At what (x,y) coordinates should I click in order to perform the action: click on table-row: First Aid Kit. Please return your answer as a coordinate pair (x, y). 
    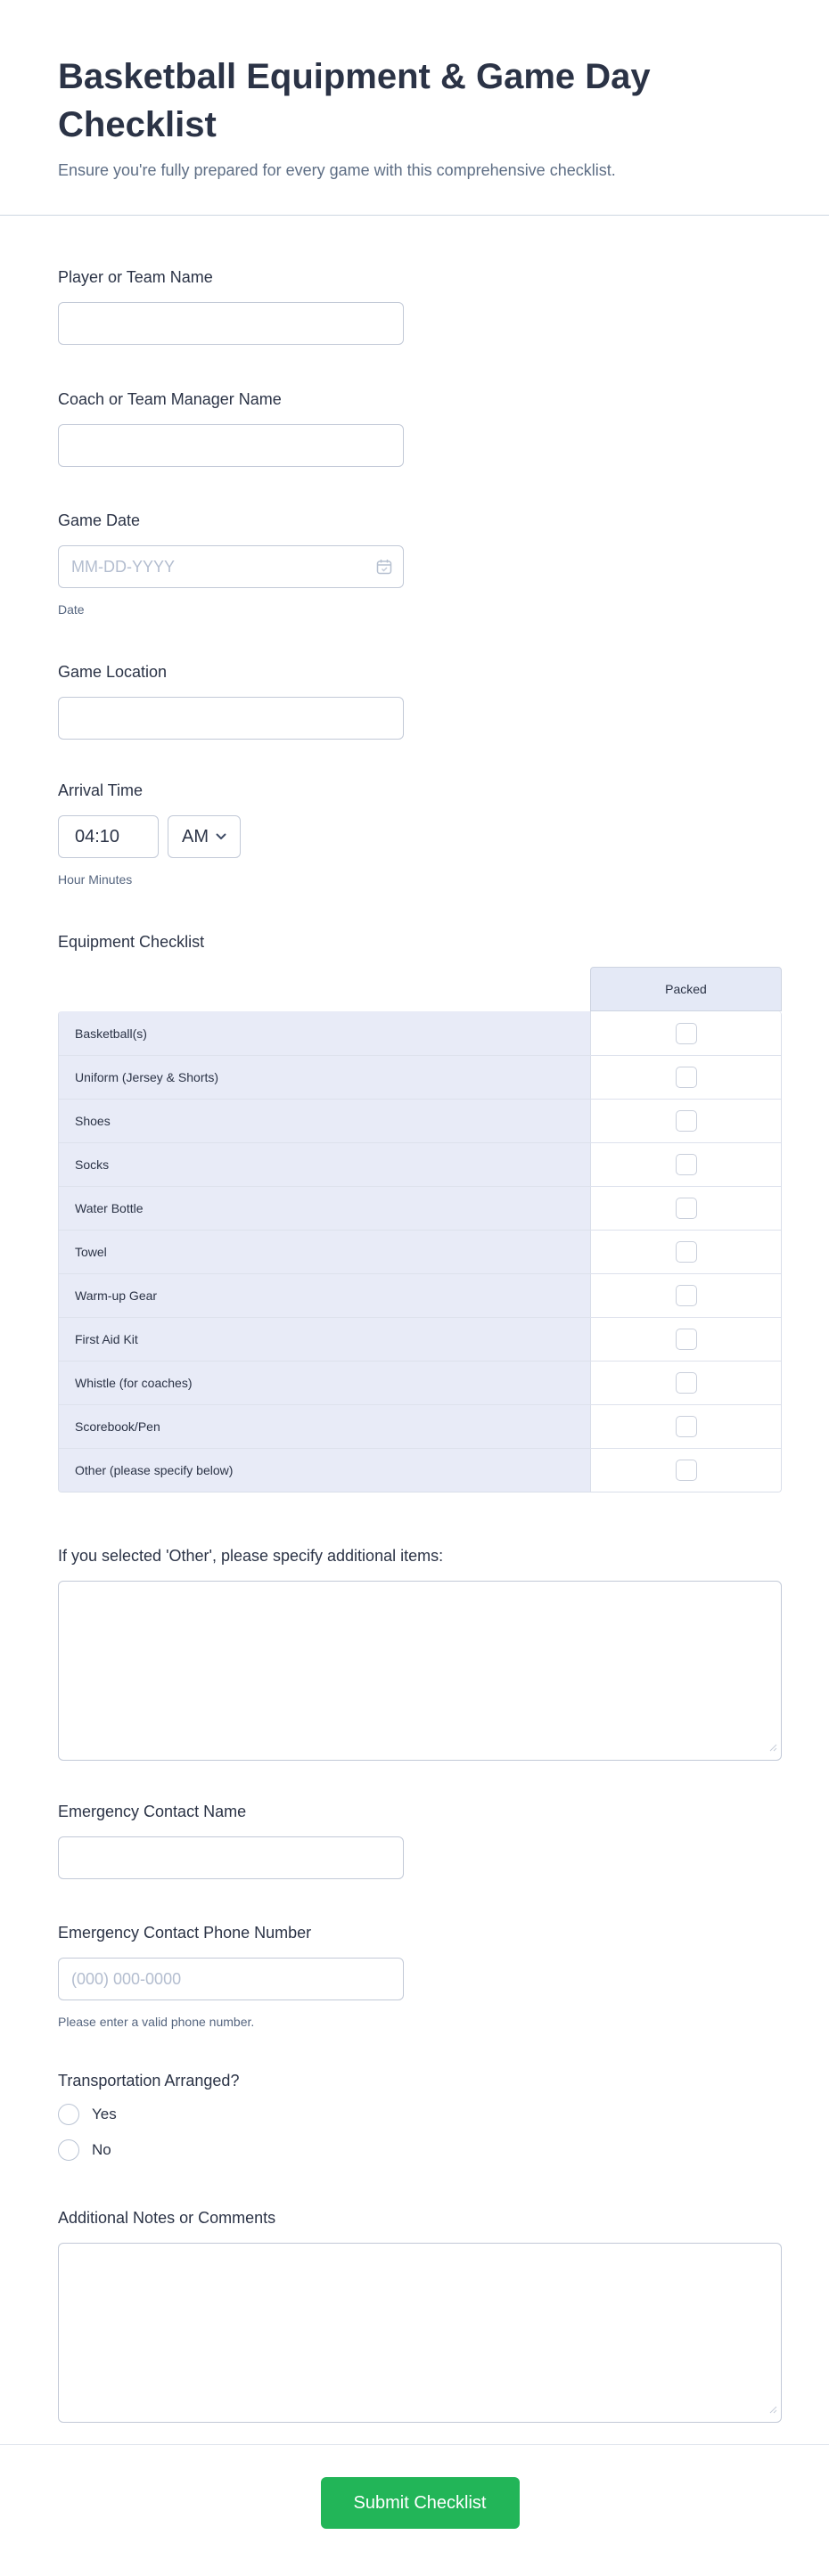
    Looking at the image, I should click on (420, 1339).